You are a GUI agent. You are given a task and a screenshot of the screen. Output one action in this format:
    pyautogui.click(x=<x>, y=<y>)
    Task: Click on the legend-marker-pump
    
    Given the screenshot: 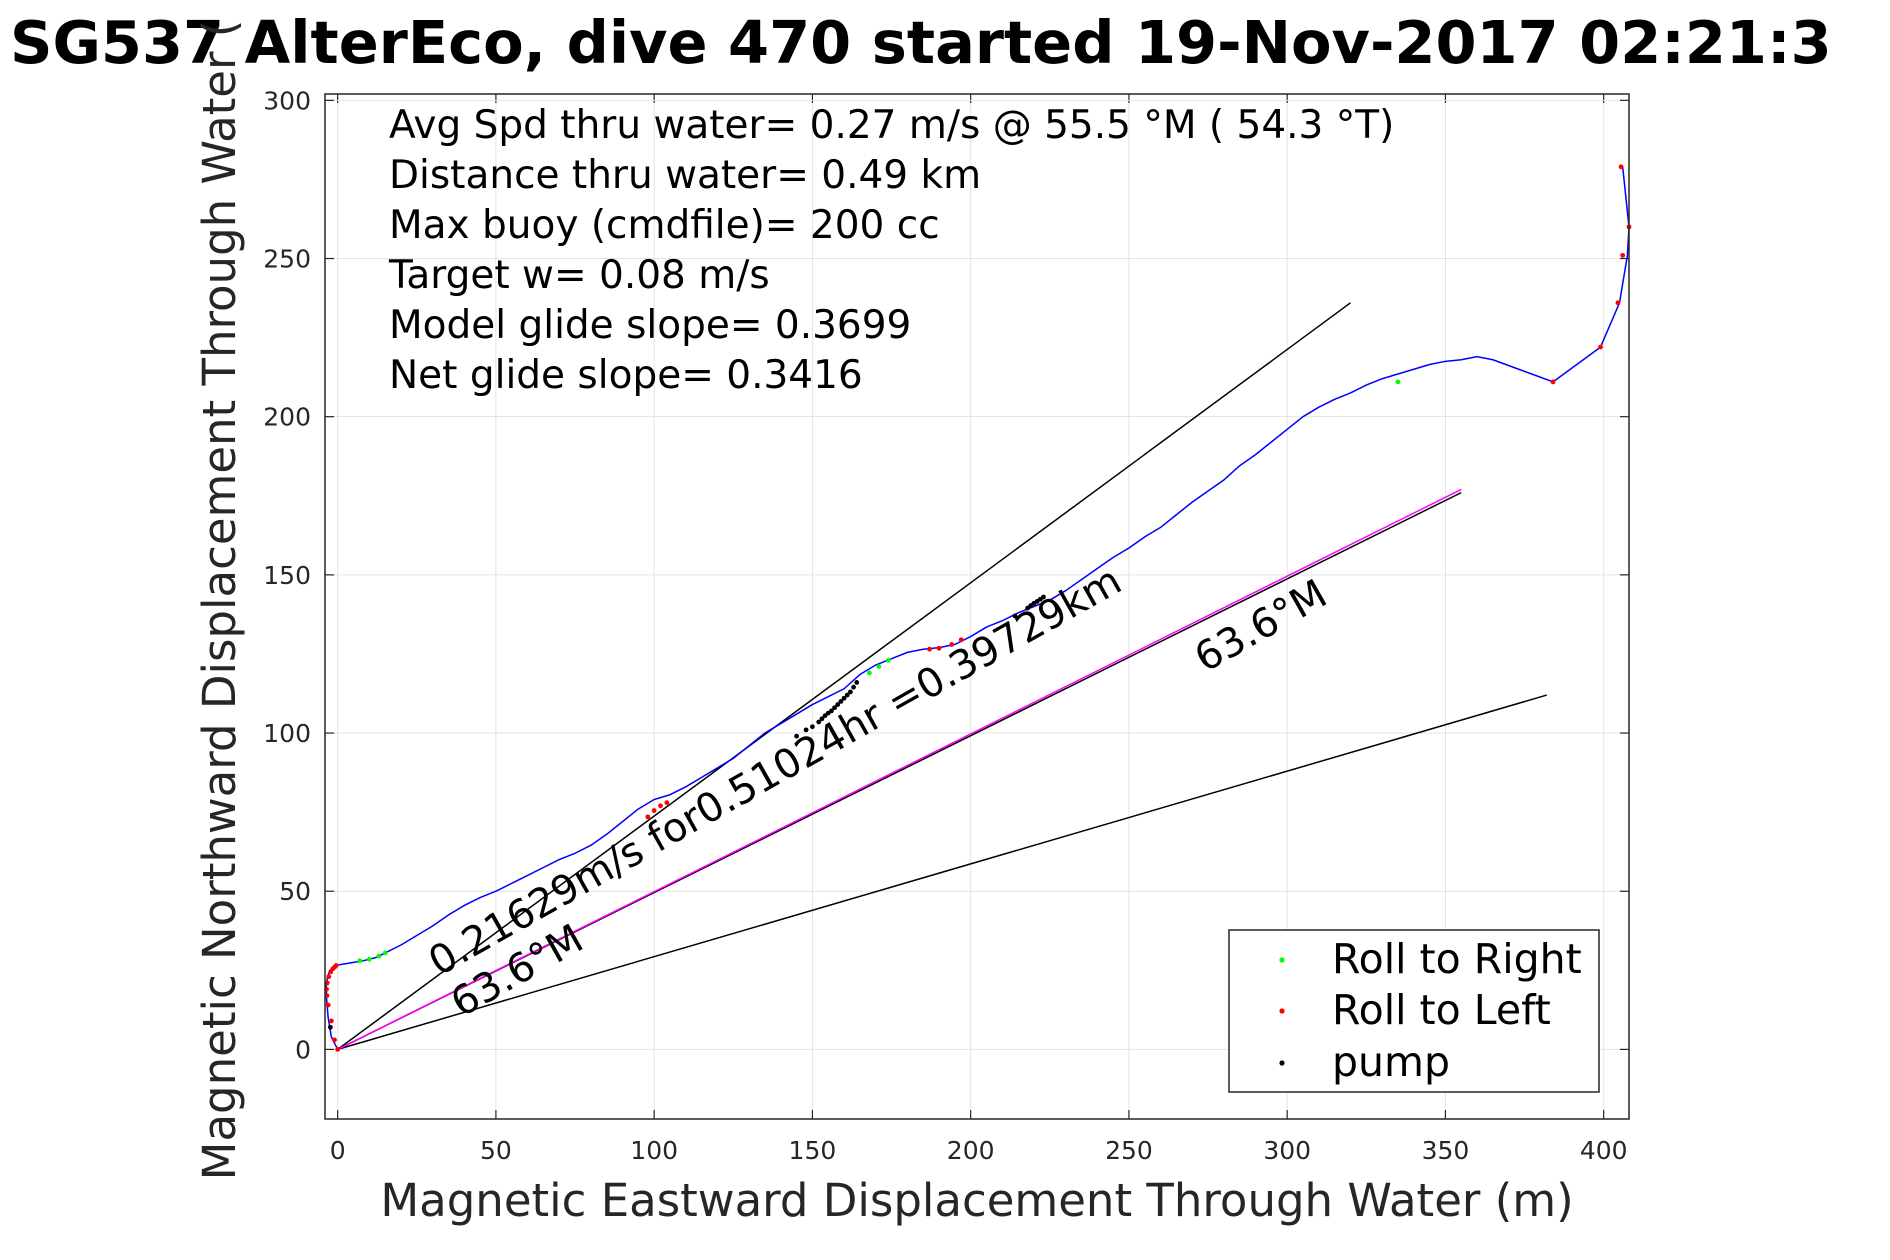 What is the action you would take?
    pyautogui.click(x=1282, y=1063)
    